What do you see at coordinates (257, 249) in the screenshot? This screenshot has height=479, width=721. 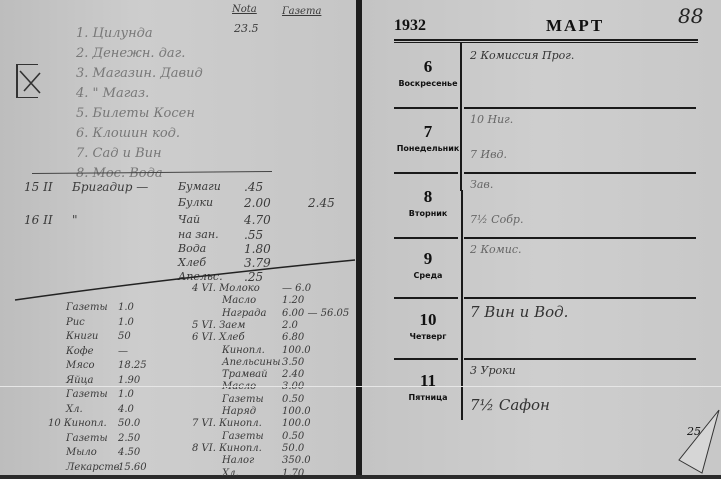 I see `ledger-amount: 1.80` at bounding box center [257, 249].